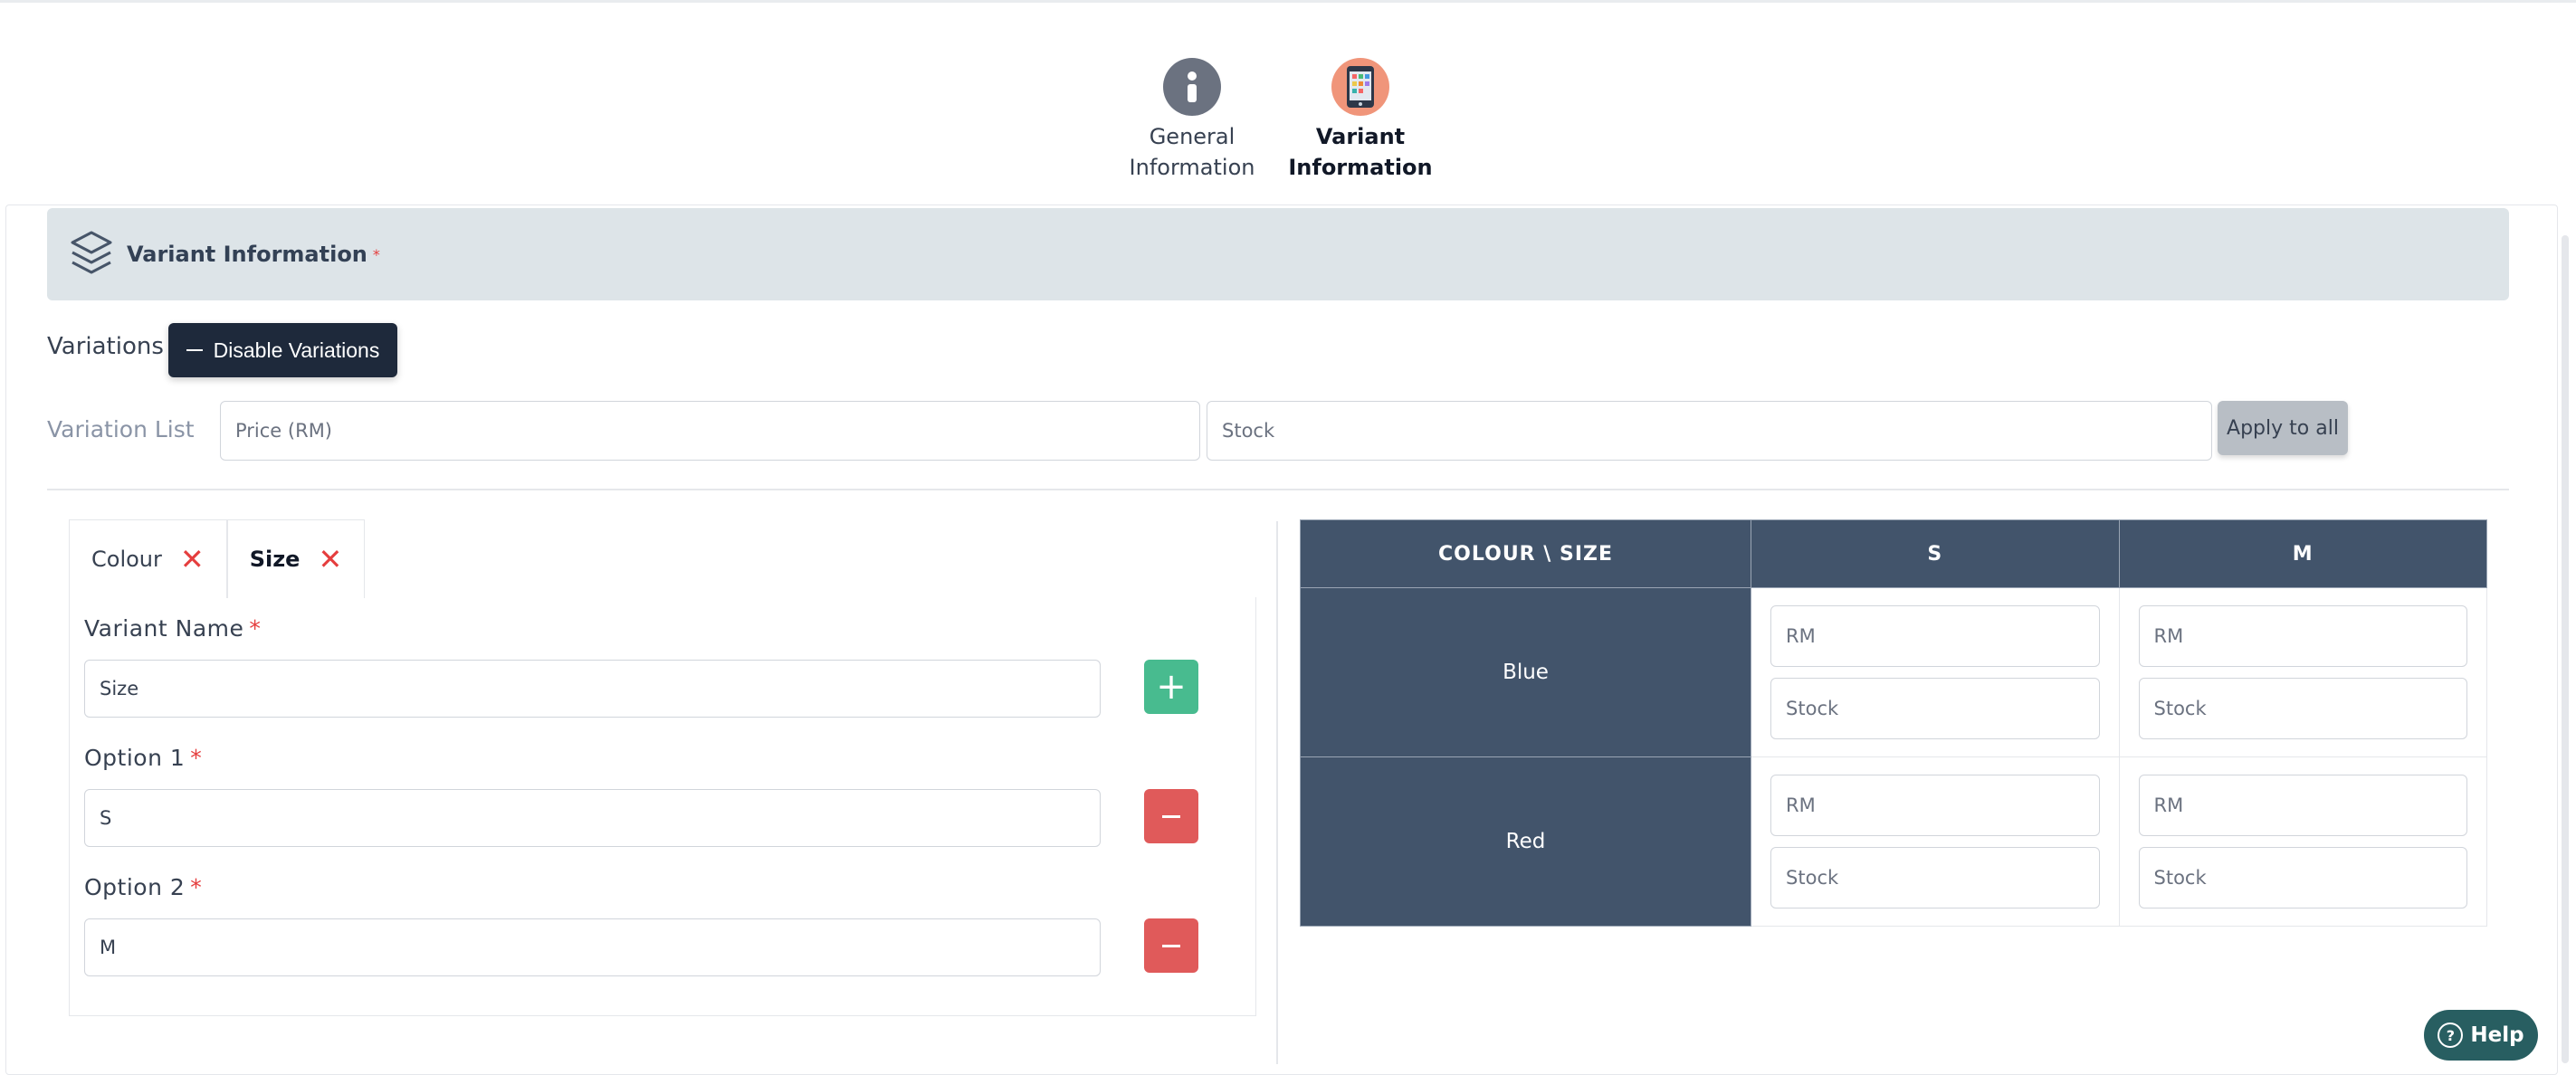 The height and width of the screenshot is (1075, 2576). Describe the element at coordinates (592, 818) in the screenshot. I see `option-1-input` at that location.